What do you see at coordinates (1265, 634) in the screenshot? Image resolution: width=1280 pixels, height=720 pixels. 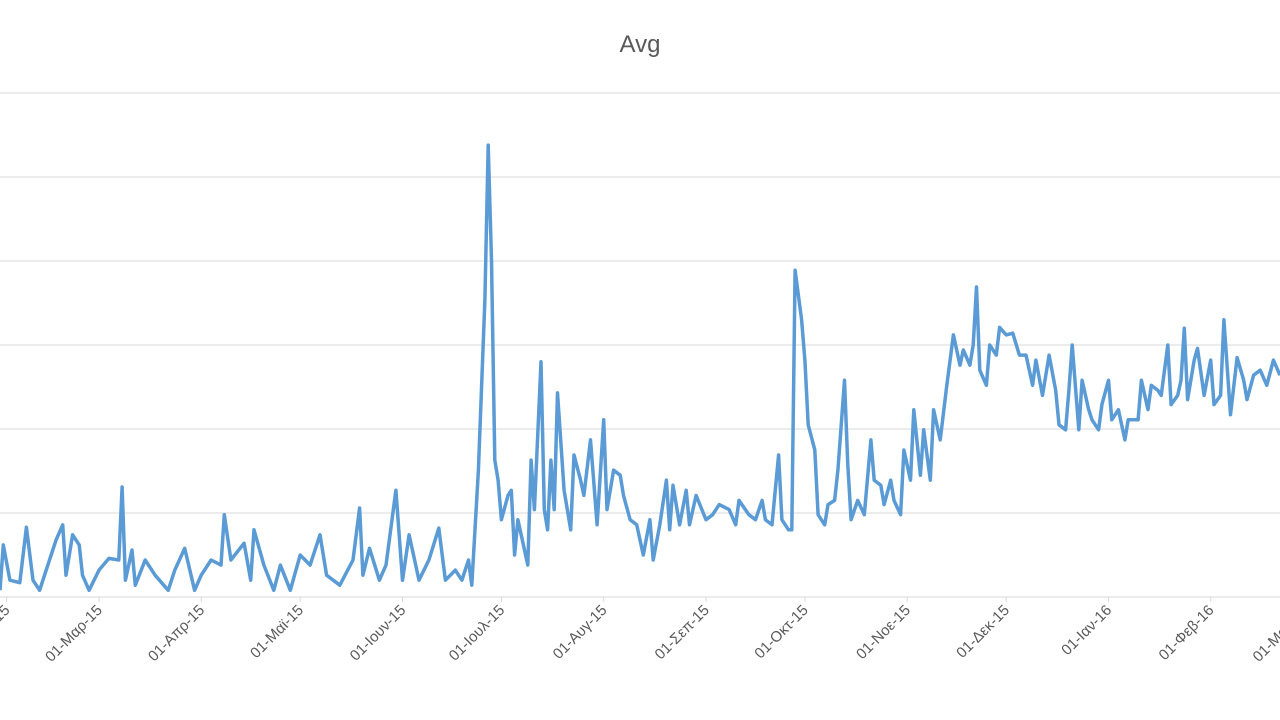 I see `x-tick-label: 01-Μαρ-16` at bounding box center [1265, 634].